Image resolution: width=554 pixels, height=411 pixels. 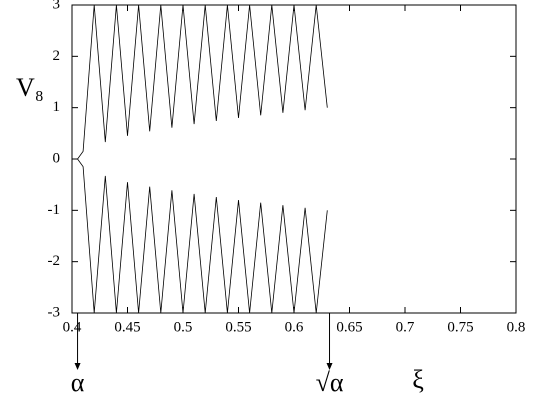 What do you see at coordinates (405, 327) in the screenshot?
I see `x-tick-label: 0.7` at bounding box center [405, 327].